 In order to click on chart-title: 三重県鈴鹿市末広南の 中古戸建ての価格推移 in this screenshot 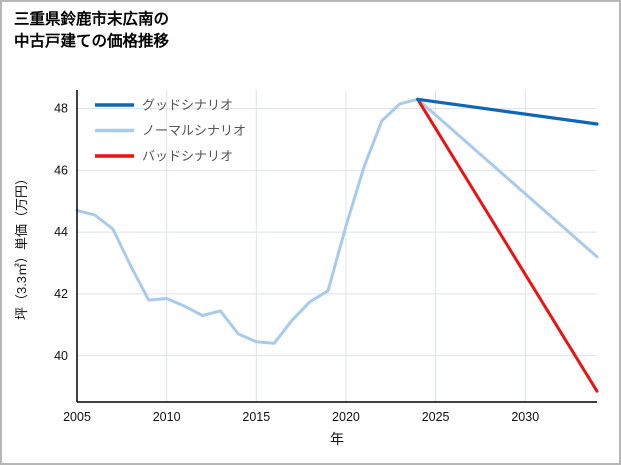, I will do `click(91, 31)`.